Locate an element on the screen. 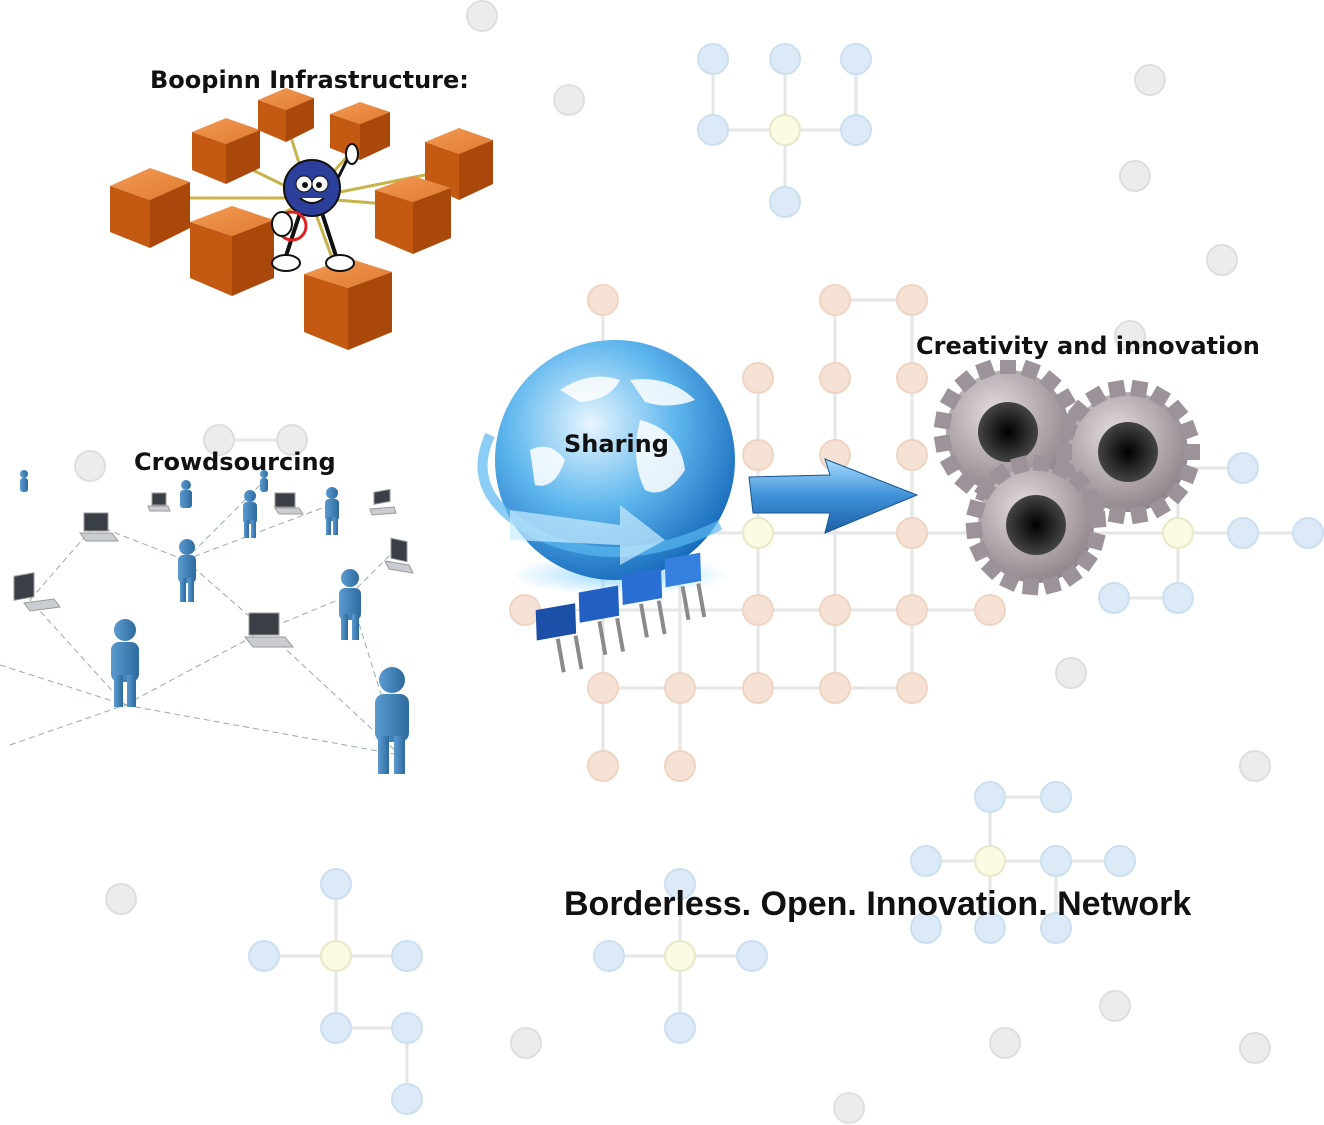  arrow-icon is located at coordinates (833, 496).